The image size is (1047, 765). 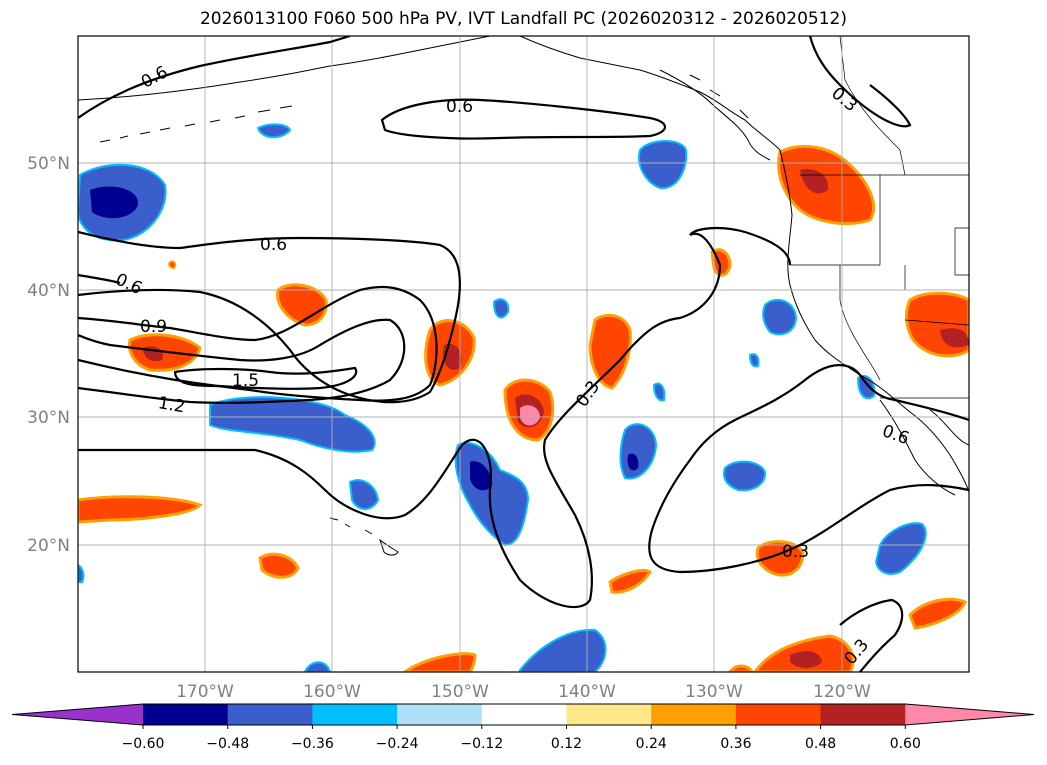 I want to click on contour-label: 1.5, so click(x=245, y=381).